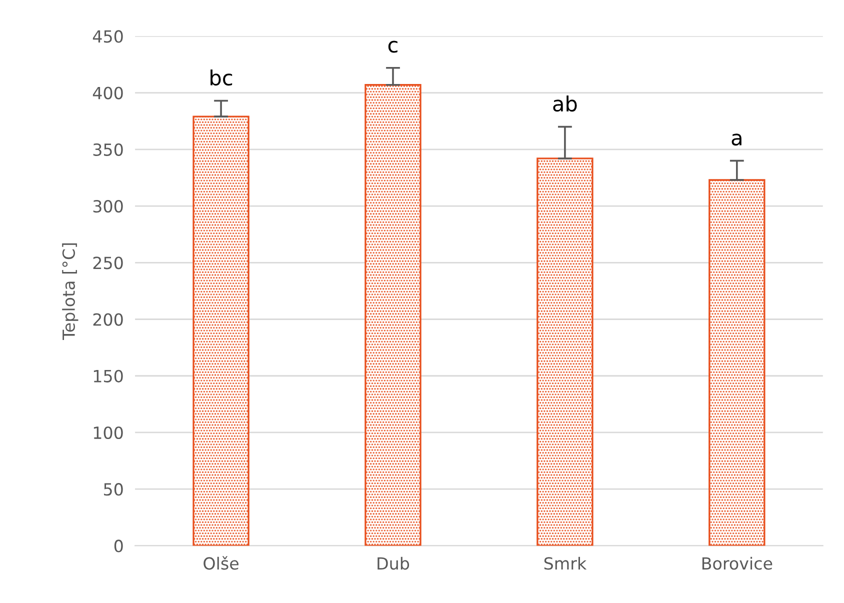  Describe the element at coordinates (737, 140) in the screenshot. I see `annotation: a` at that location.